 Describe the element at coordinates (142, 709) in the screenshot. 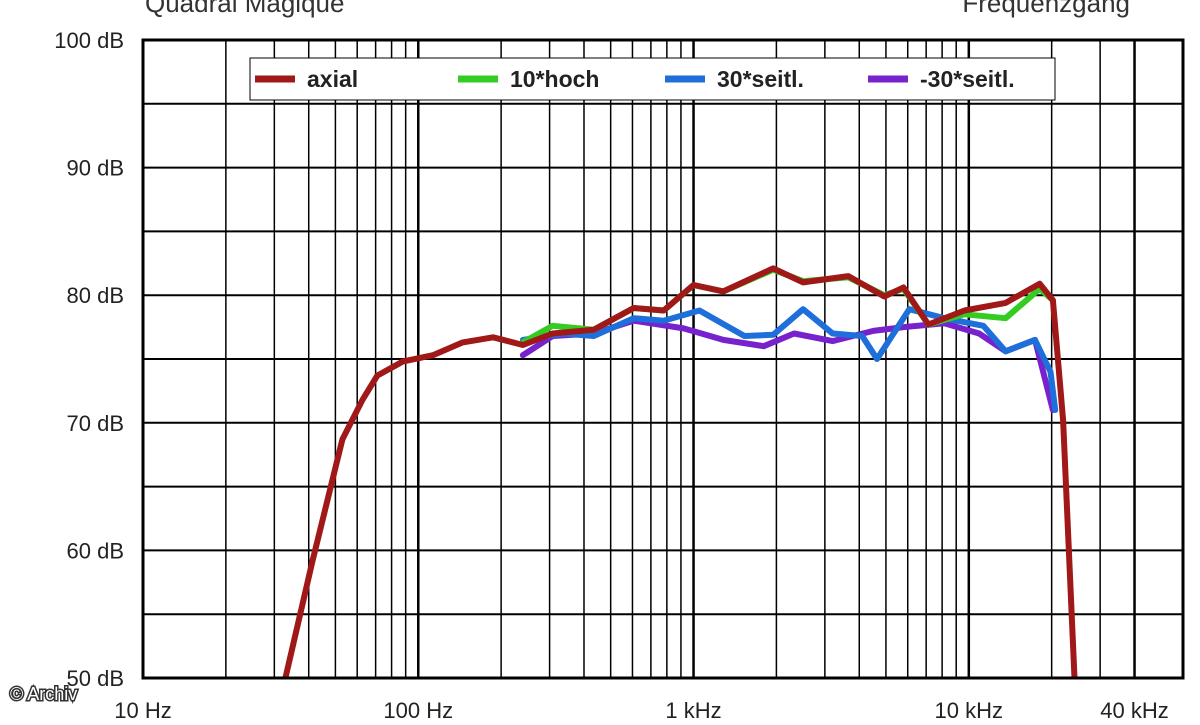

I see `x-tick-label: 10 Hz` at that location.